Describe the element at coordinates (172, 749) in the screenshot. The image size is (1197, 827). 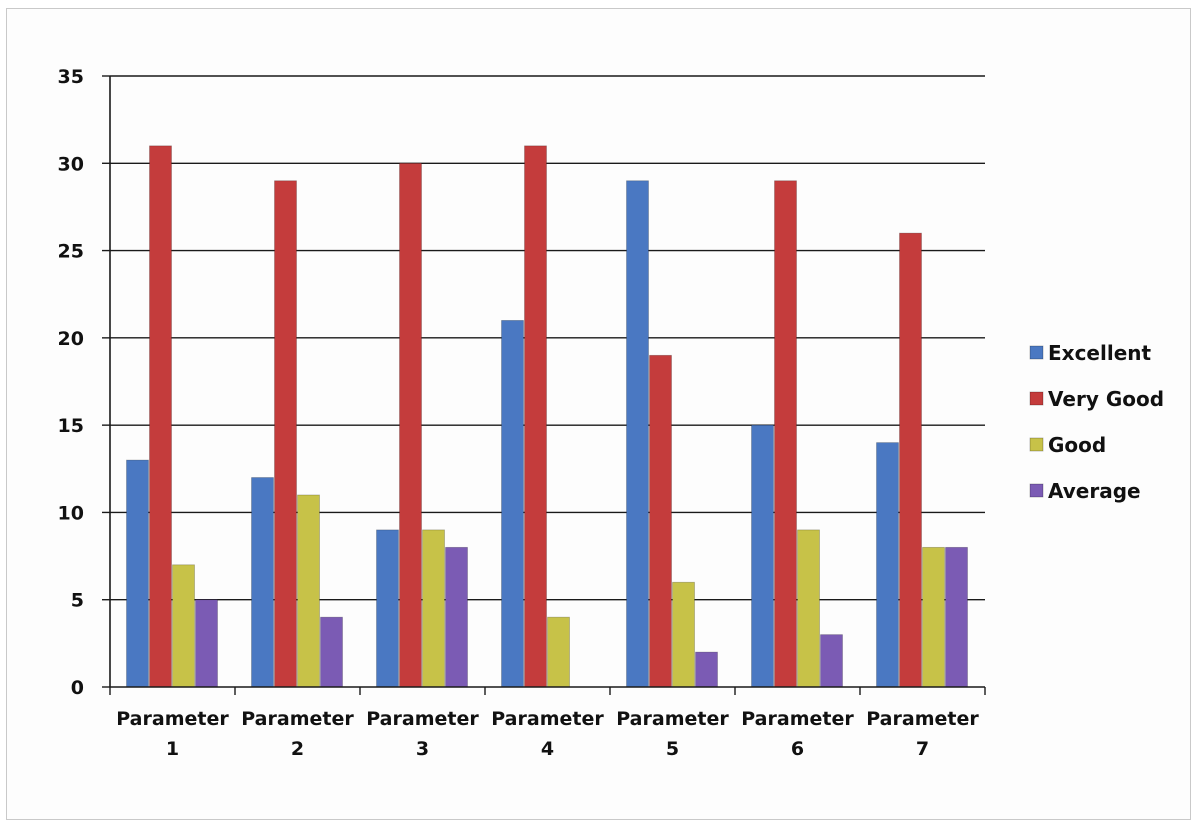
I see `x-category-label: 1` at that location.